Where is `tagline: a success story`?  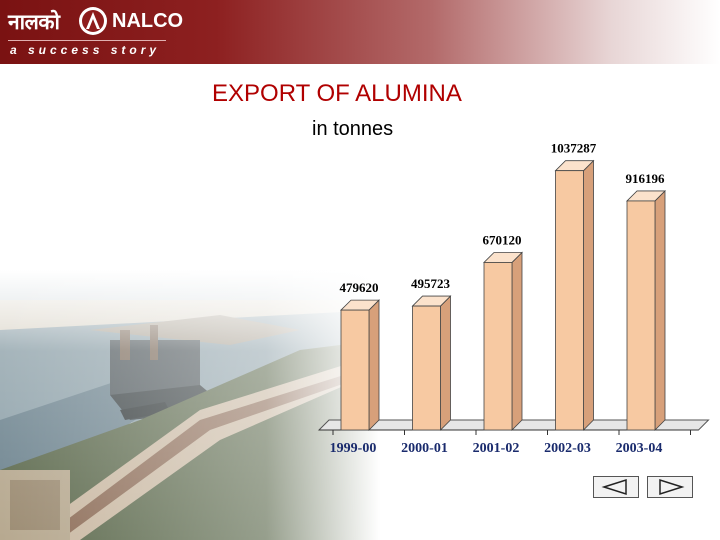 tagline: a success story is located at coordinates (85, 50).